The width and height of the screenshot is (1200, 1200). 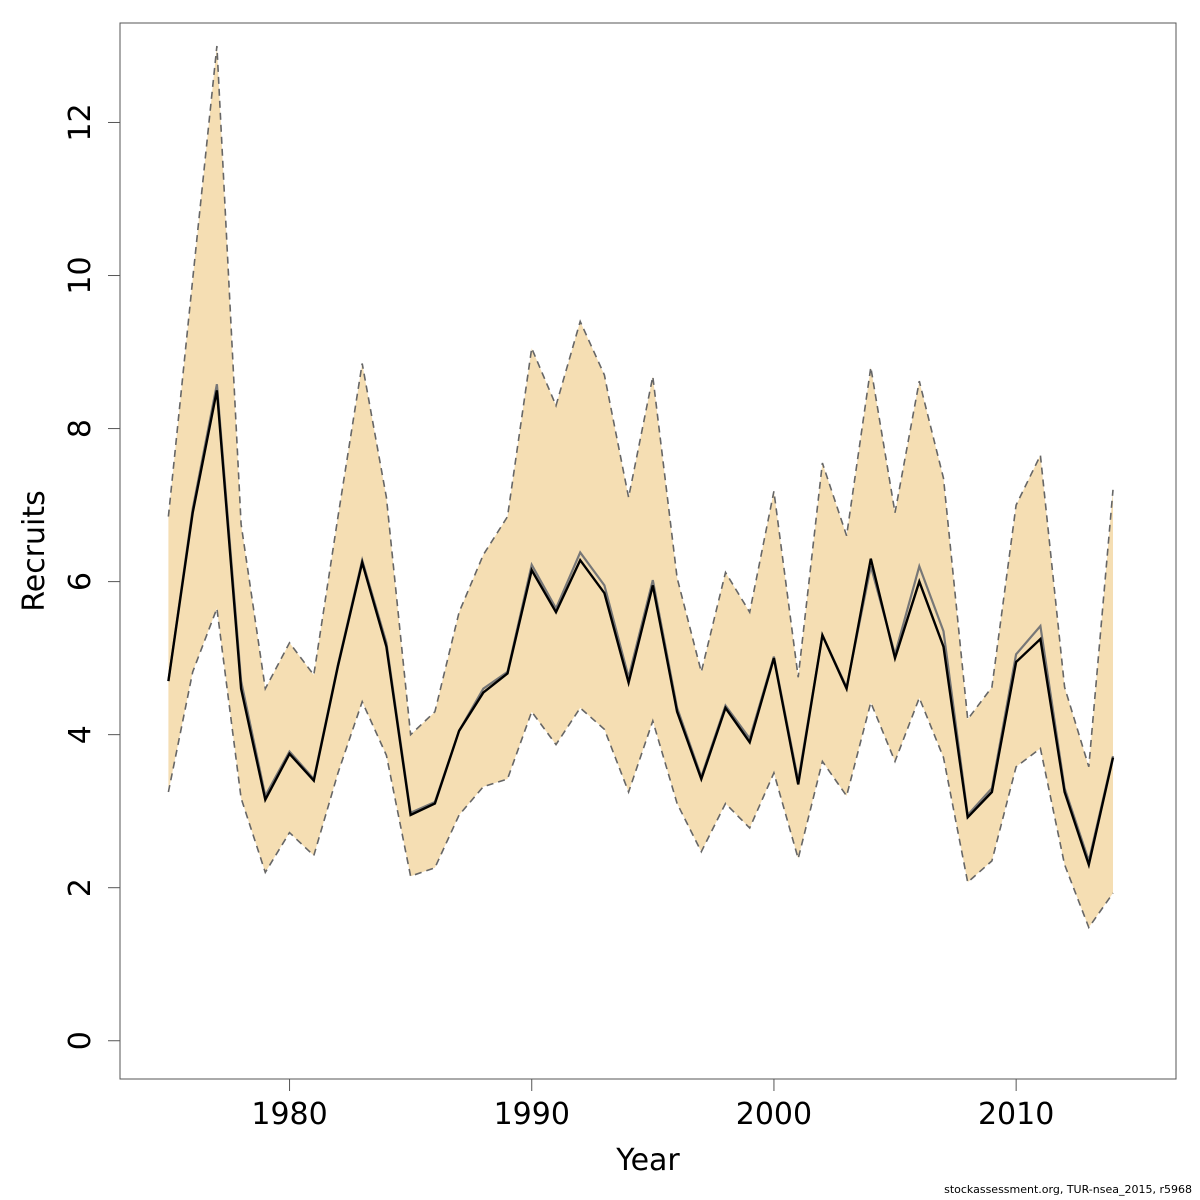 I want to click on y-tick-label: 4, so click(x=80, y=734).